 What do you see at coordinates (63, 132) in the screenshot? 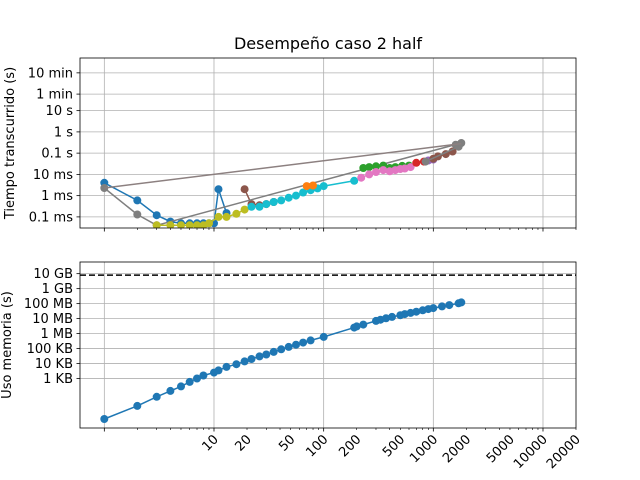
I see `time-ytick-label: 1 s` at bounding box center [63, 132].